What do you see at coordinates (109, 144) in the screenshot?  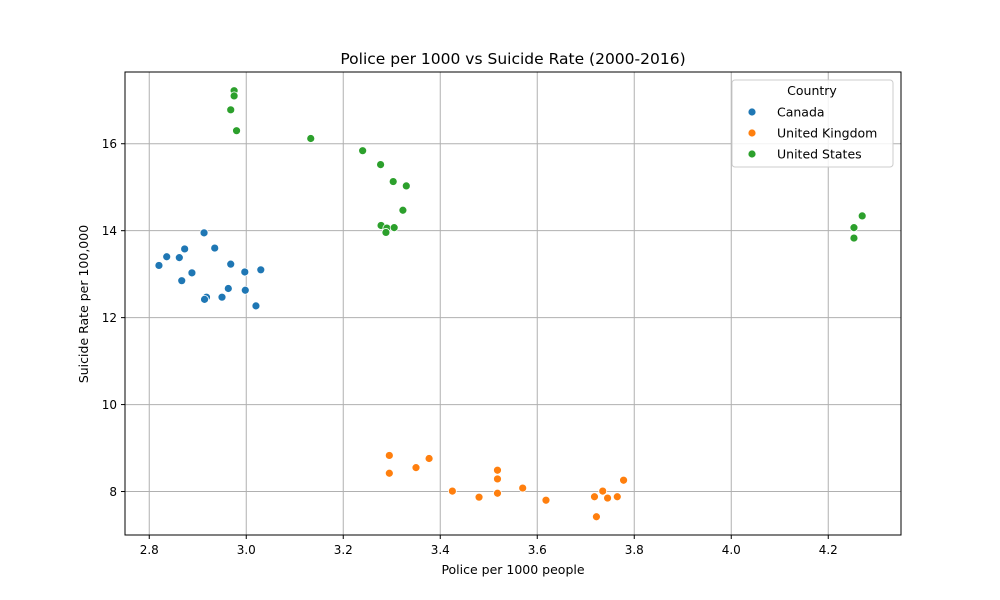 I see `y-tick-label: 16` at bounding box center [109, 144].